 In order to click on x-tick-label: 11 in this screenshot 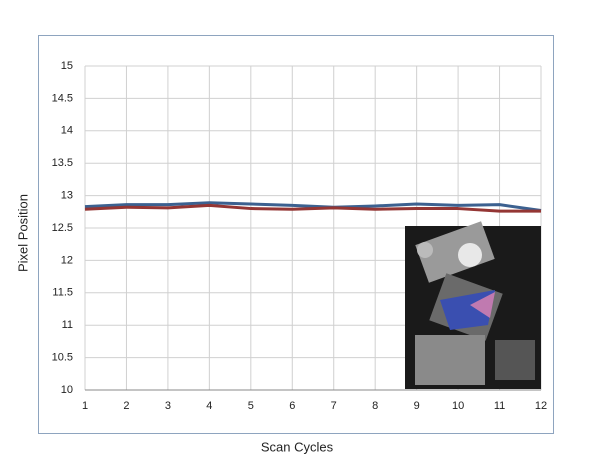, I will do `click(499, 406)`.